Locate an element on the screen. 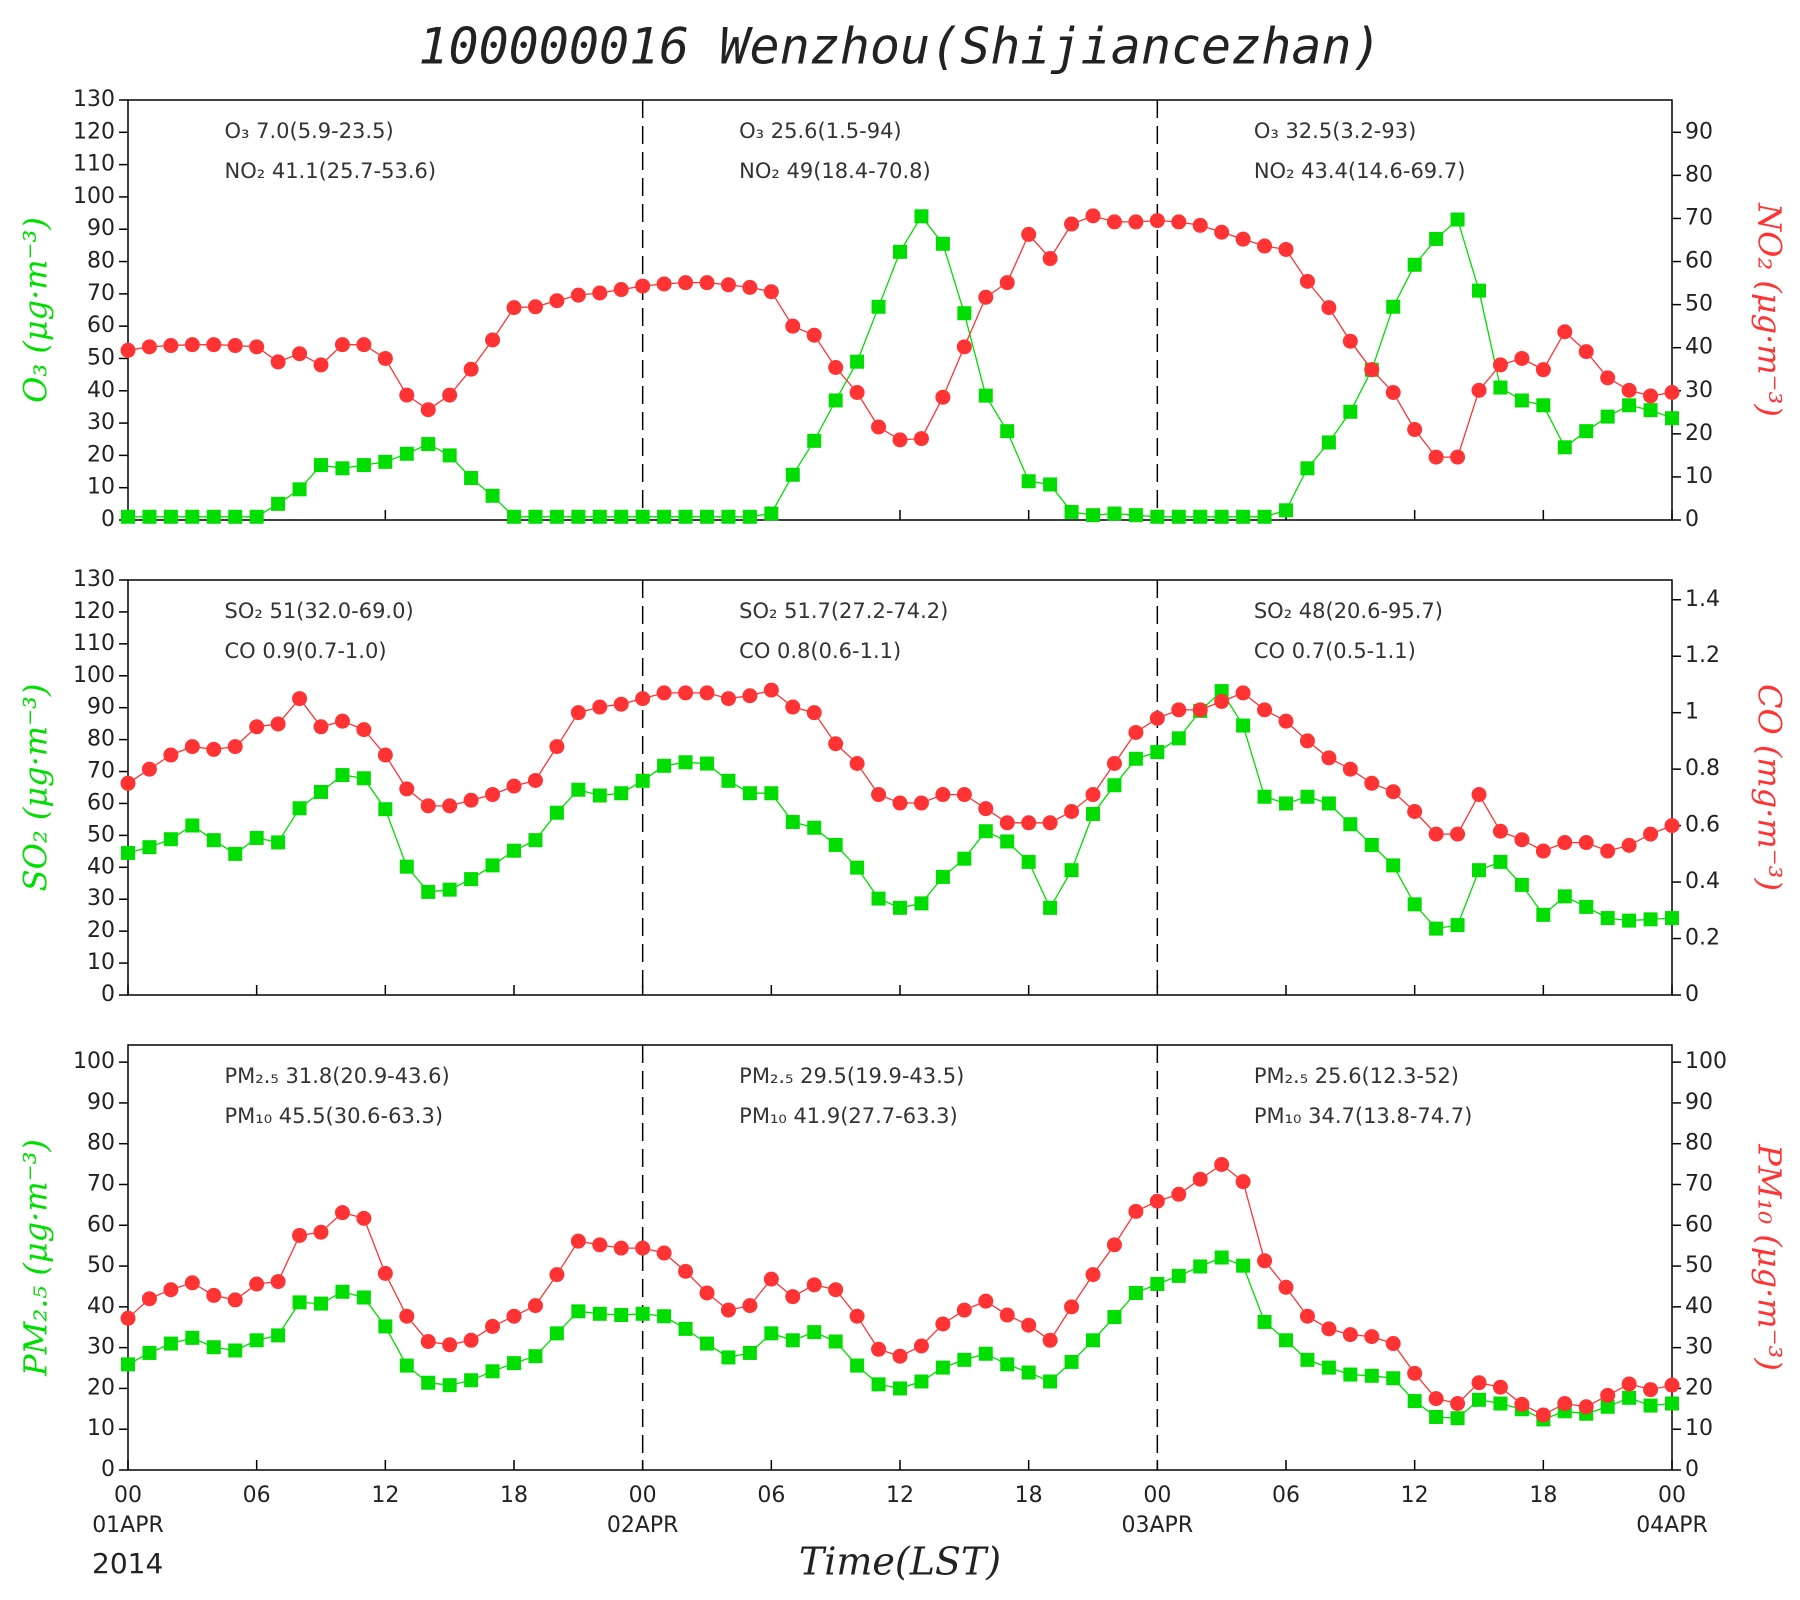 The width and height of the screenshot is (1800, 1600). annotation: O₃ 7.0(5.9-23.5) is located at coordinates (309, 131).